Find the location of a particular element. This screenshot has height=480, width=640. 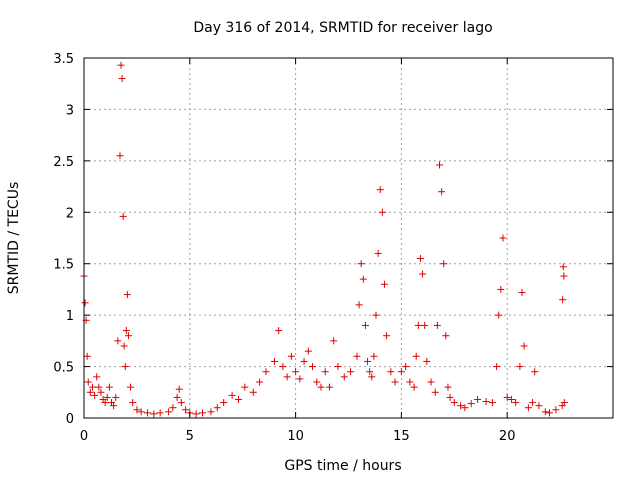

x-tick-label: 15 is located at coordinates (401, 436).